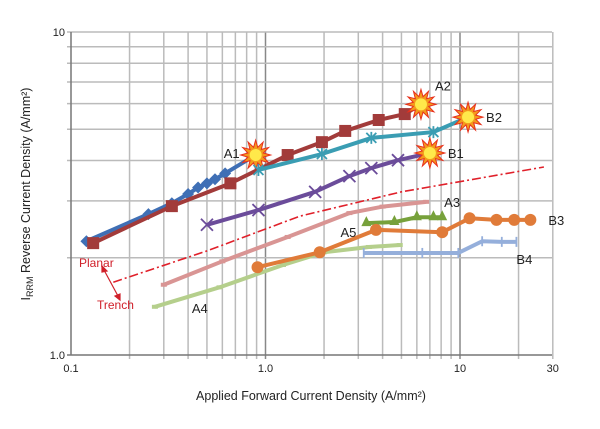  I want to click on planar-trench-arrows, so click(111, 283).